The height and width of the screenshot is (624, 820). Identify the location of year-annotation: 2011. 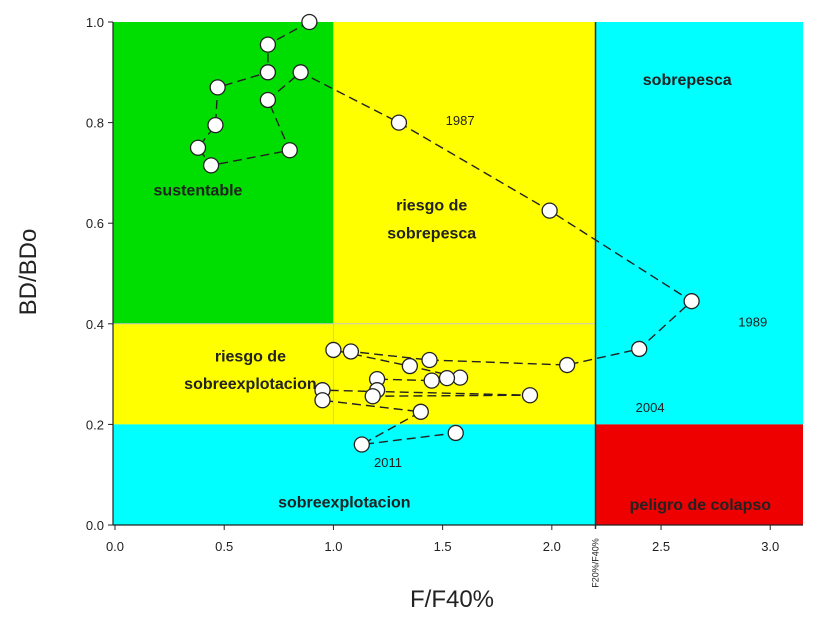
(388, 462).